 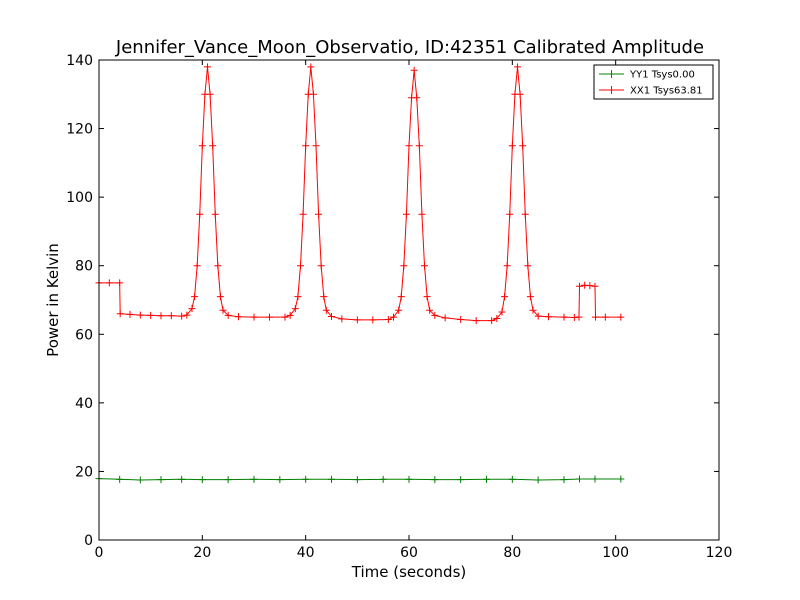 I want to click on legend-marker-yy1: +, so click(x=611, y=74).